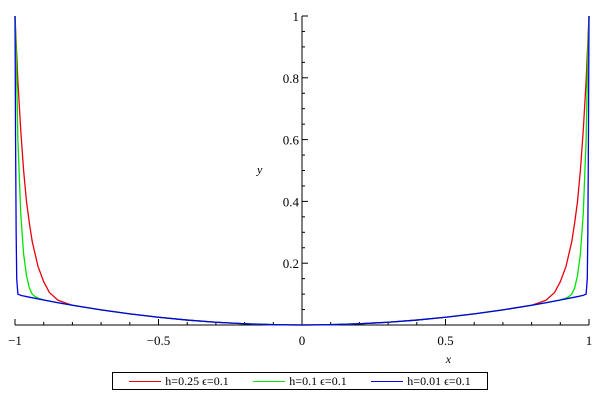  I want to click on legend-label: h=0.25 ϵ=0.1, so click(197, 380).